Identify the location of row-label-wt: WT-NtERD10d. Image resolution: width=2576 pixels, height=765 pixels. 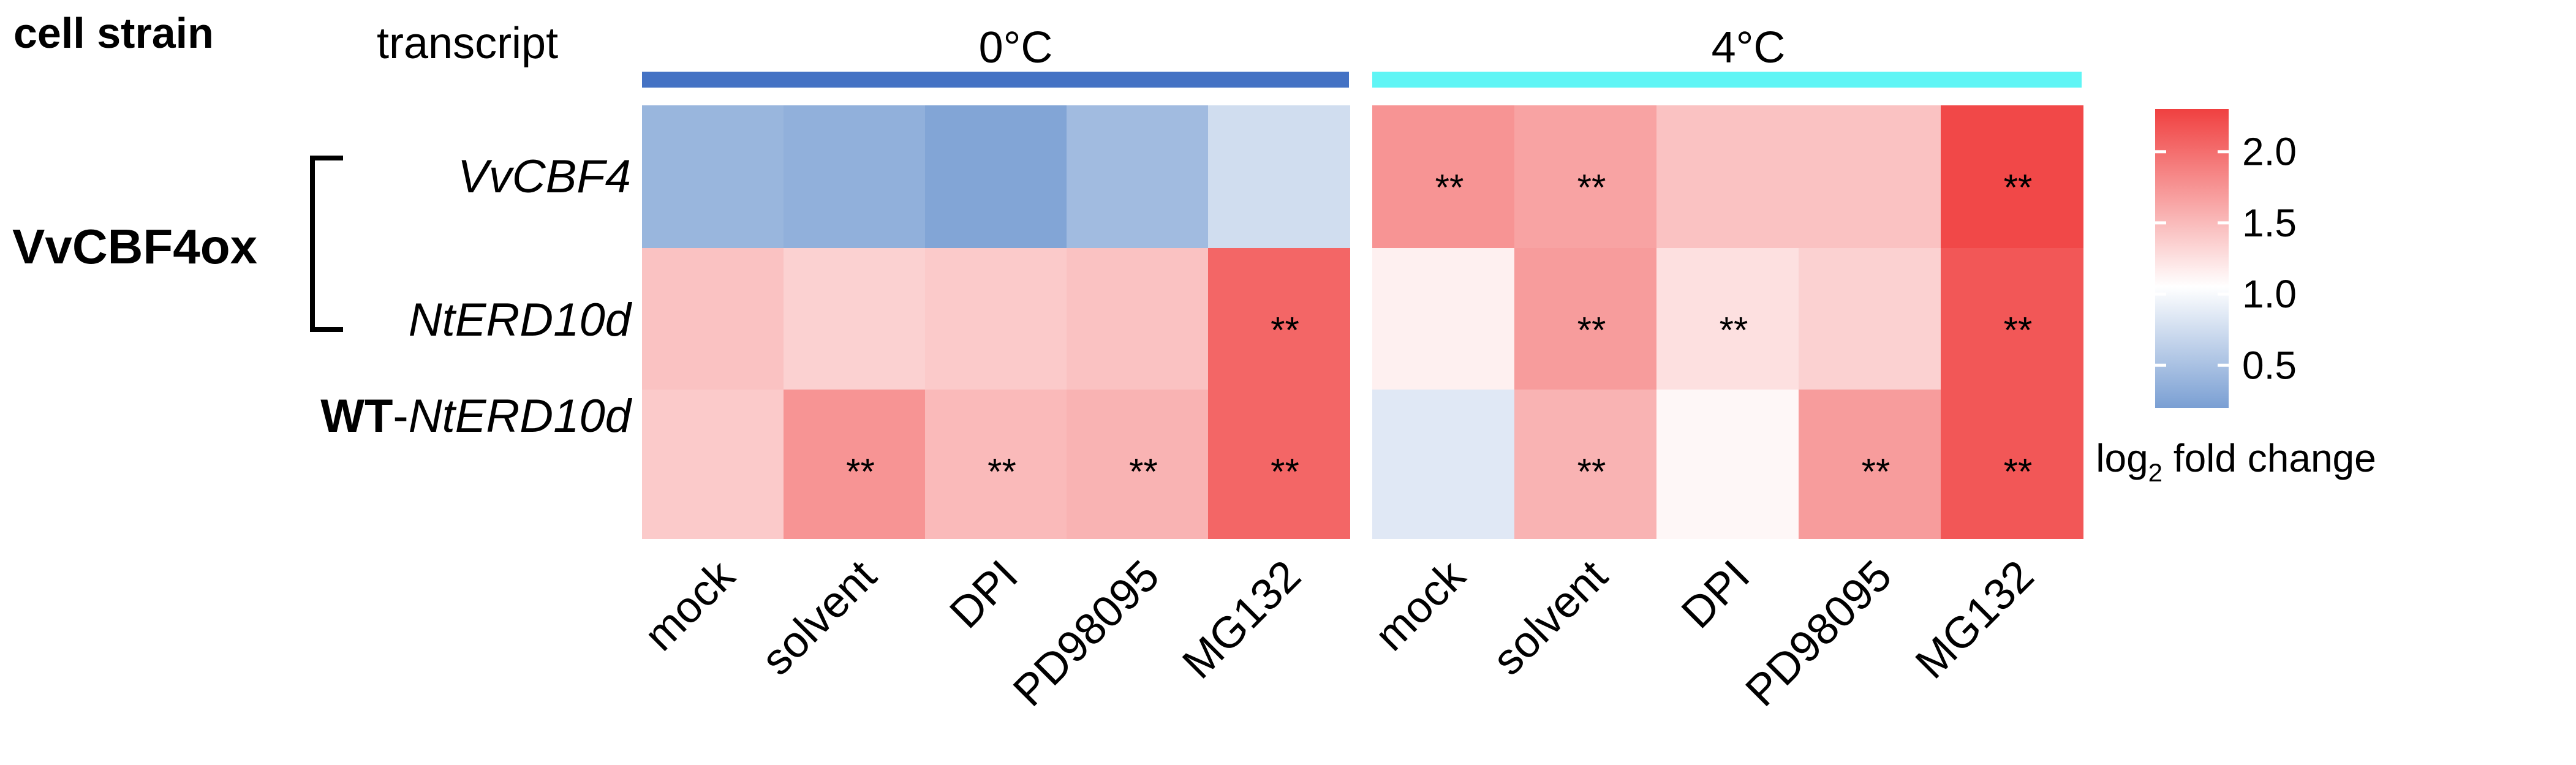
(476, 416).